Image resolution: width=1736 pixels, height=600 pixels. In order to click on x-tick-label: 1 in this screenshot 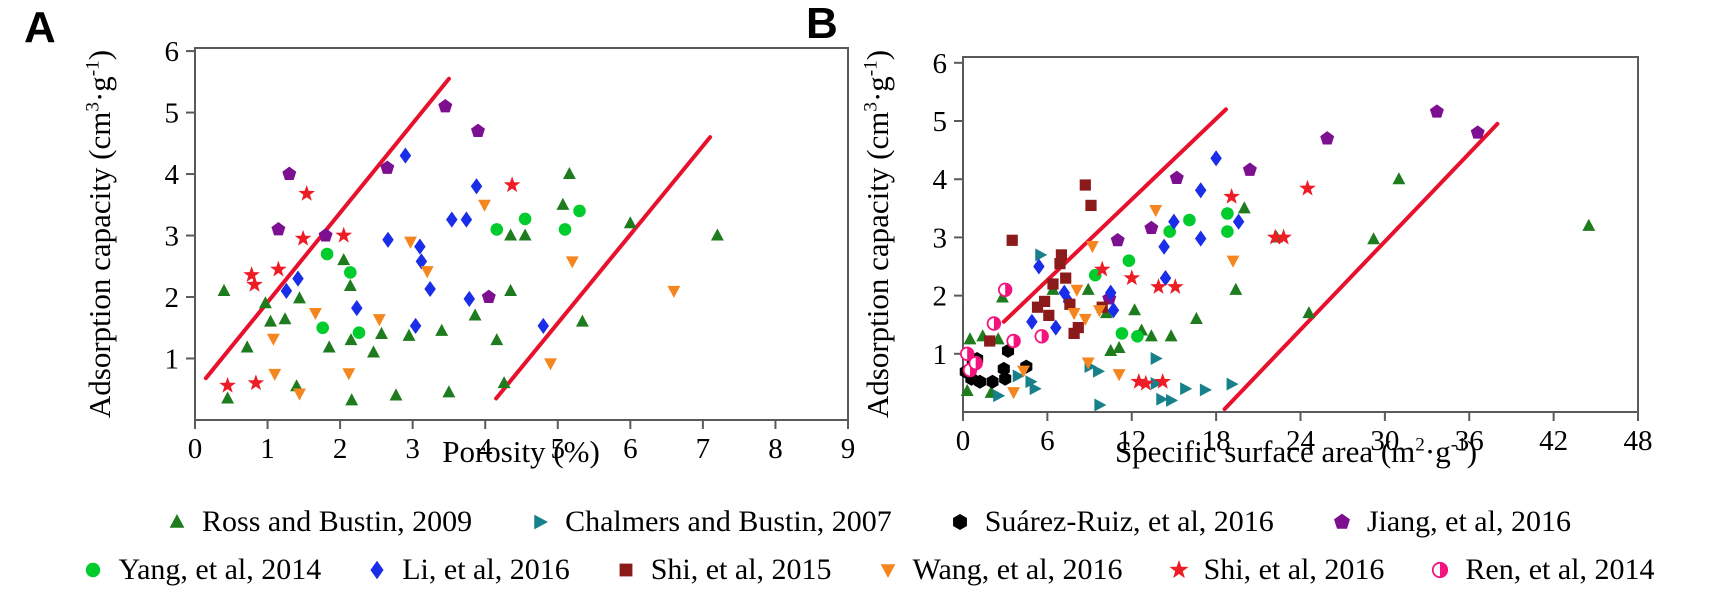, I will do `click(267, 449)`.